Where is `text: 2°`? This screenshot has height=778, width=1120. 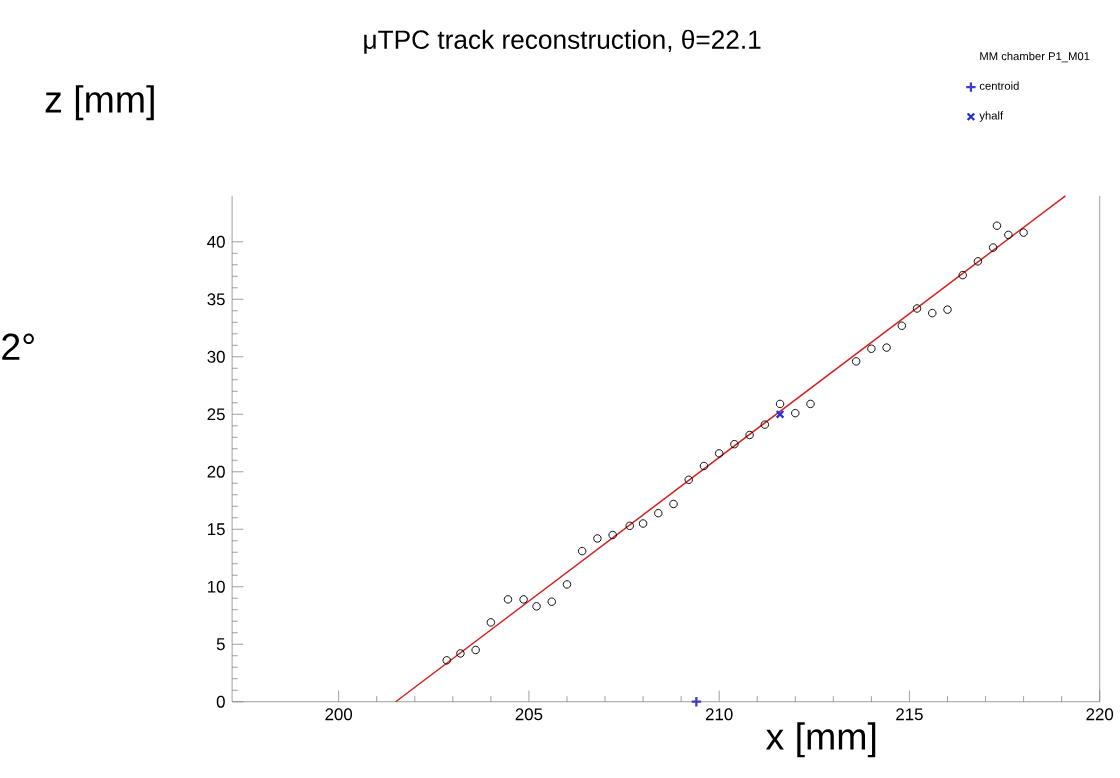
text: 2° is located at coordinates (18, 346).